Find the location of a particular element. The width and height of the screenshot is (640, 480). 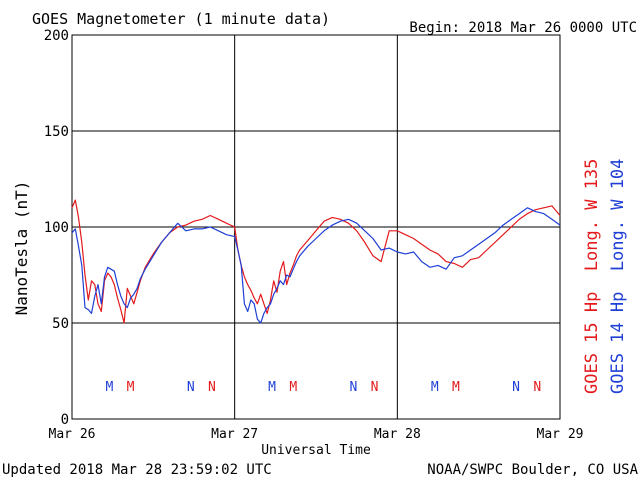

x-axis-label: Universal Time is located at coordinates (316, 450).